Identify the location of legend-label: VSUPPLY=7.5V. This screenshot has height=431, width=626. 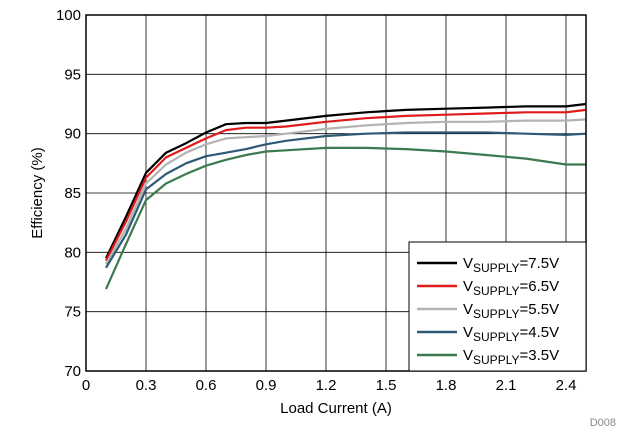
(511, 265).